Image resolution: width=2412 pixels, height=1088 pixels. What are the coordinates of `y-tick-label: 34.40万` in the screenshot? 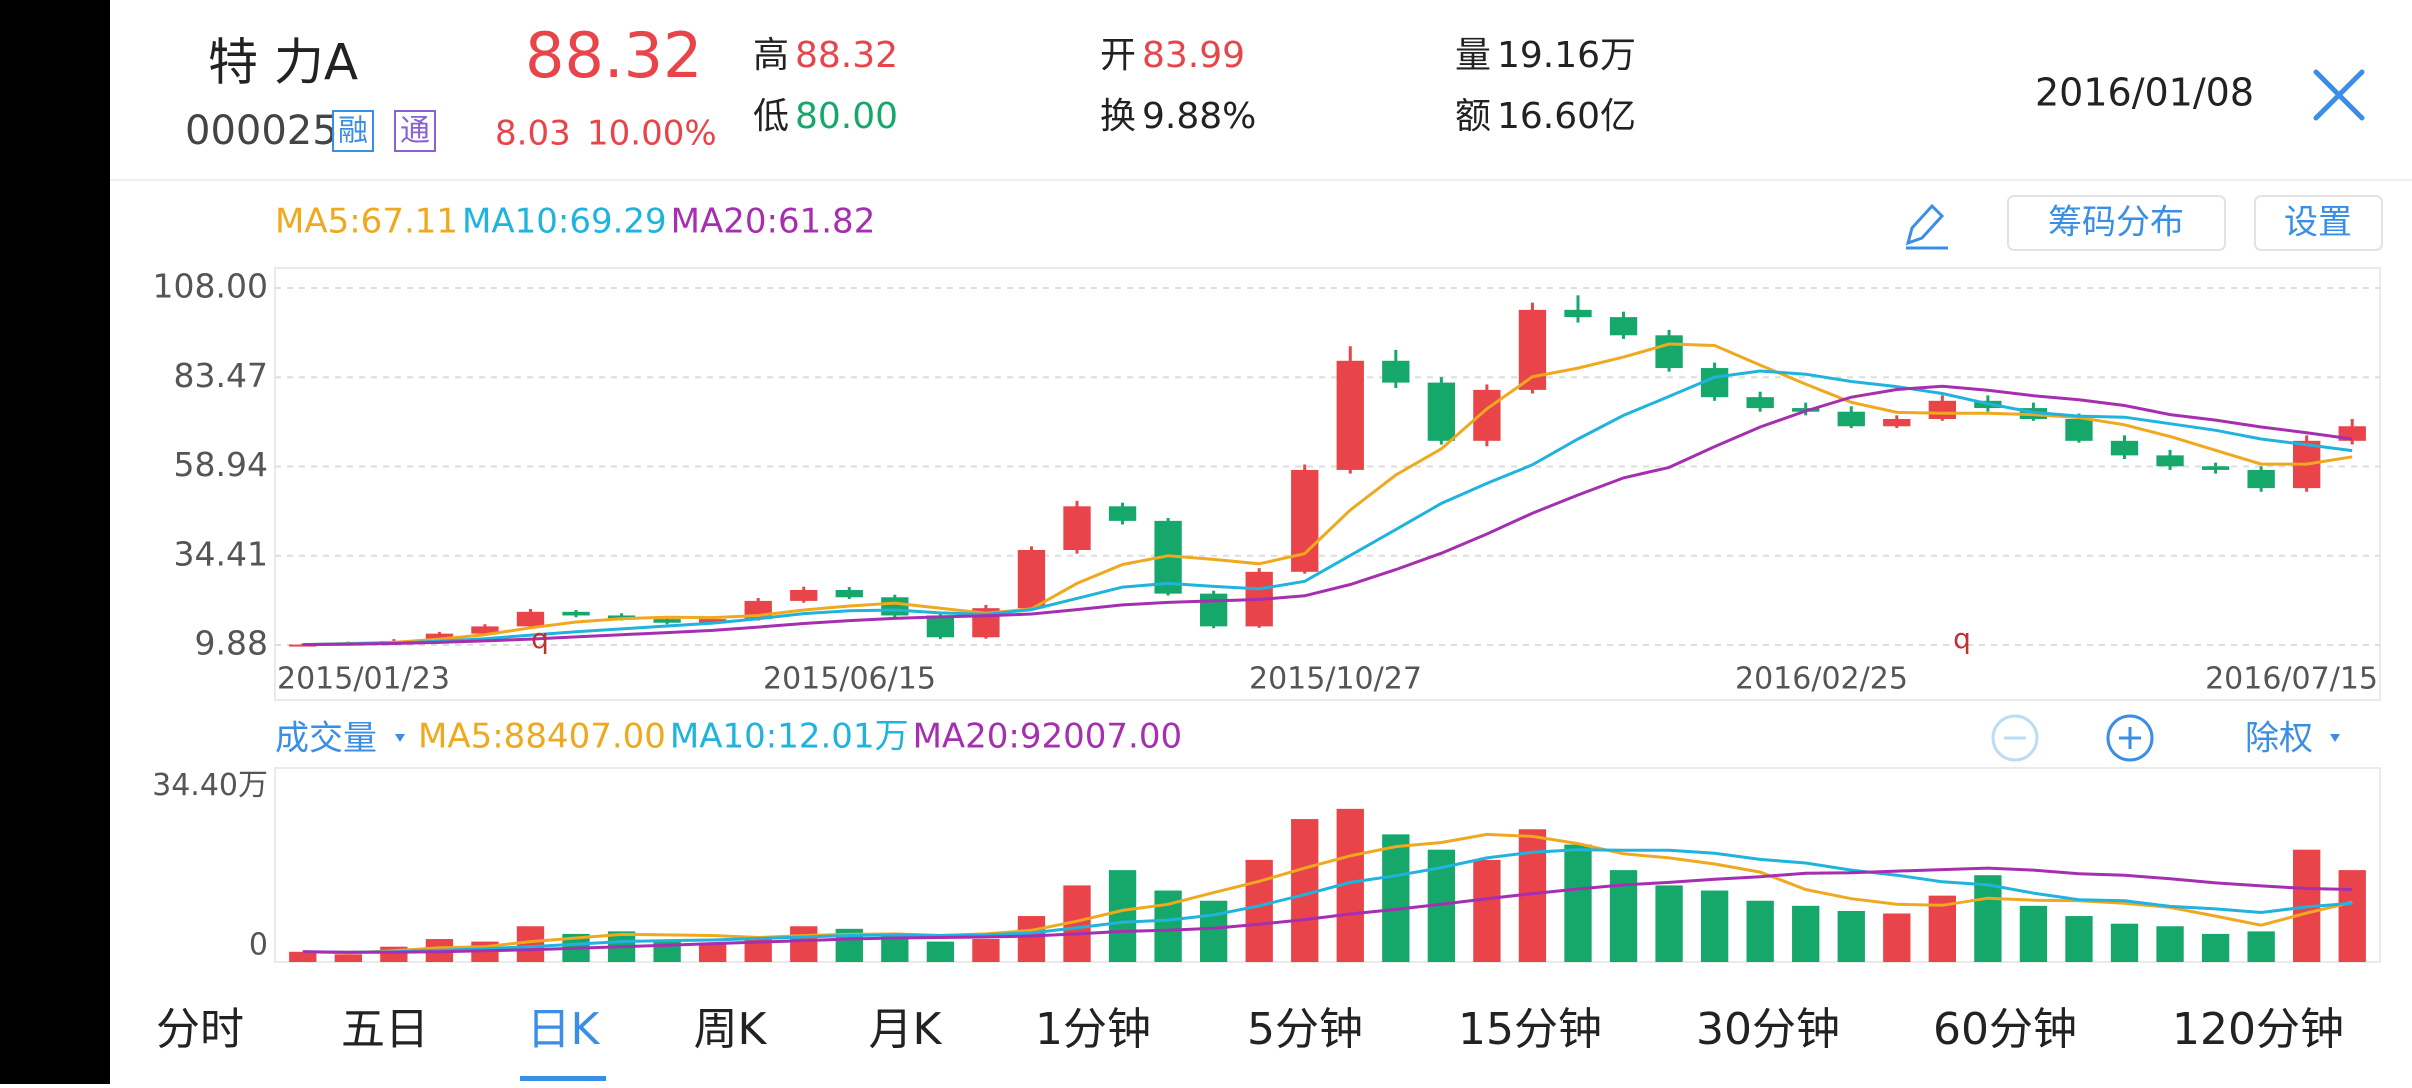 It's located at (210, 785).